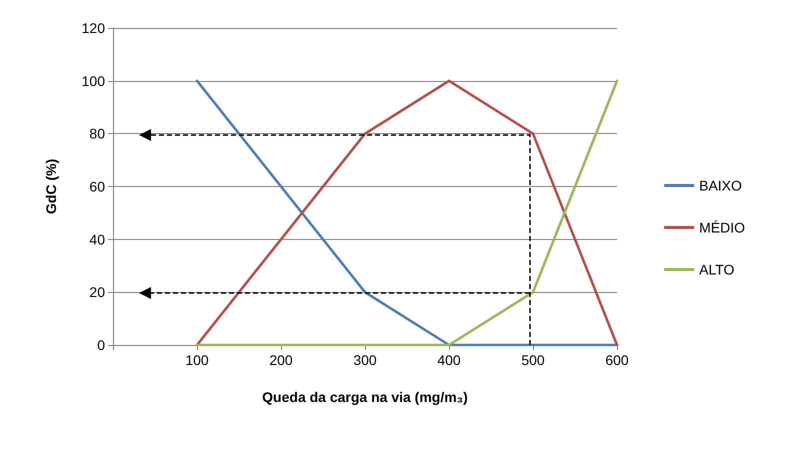 The height and width of the screenshot is (455, 790). I want to click on x-tick-label: 200, so click(281, 360).